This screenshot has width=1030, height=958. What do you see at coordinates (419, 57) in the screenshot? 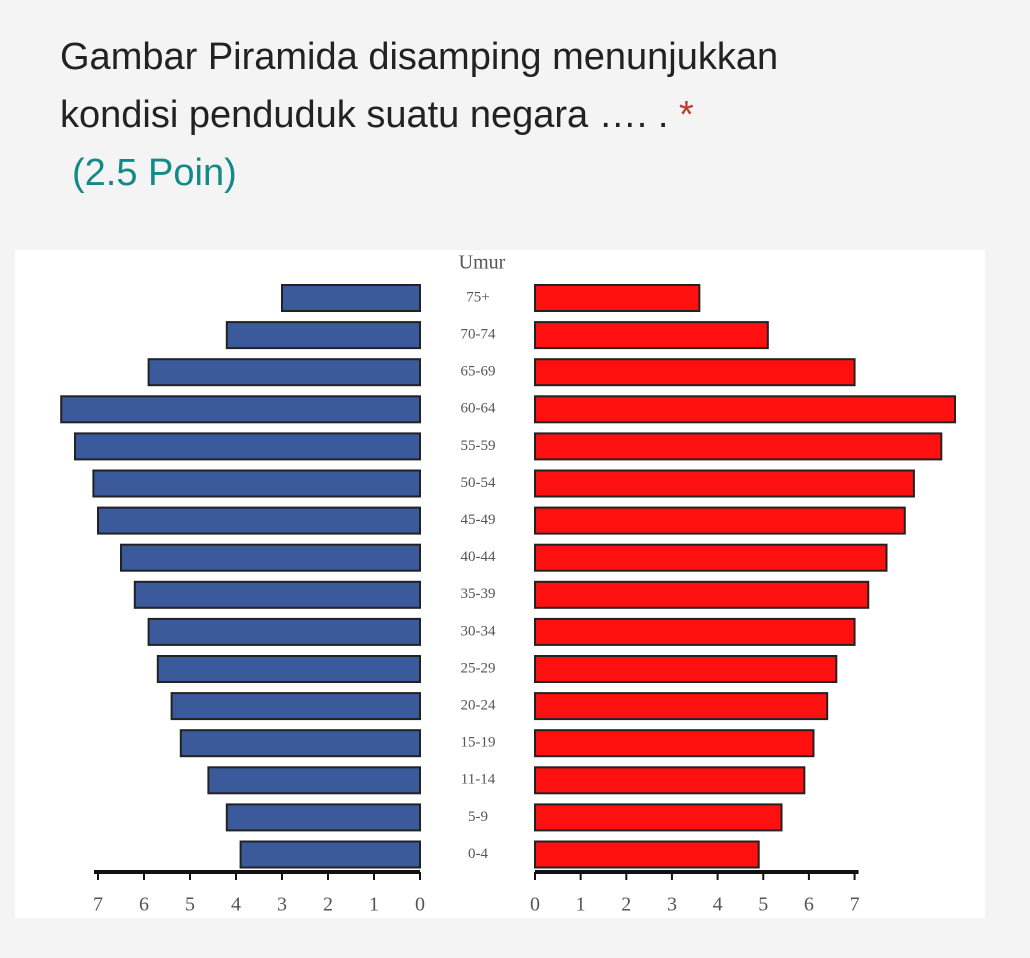
I see `question-line: Gambar Piramida disamping menunjukkan` at bounding box center [419, 57].